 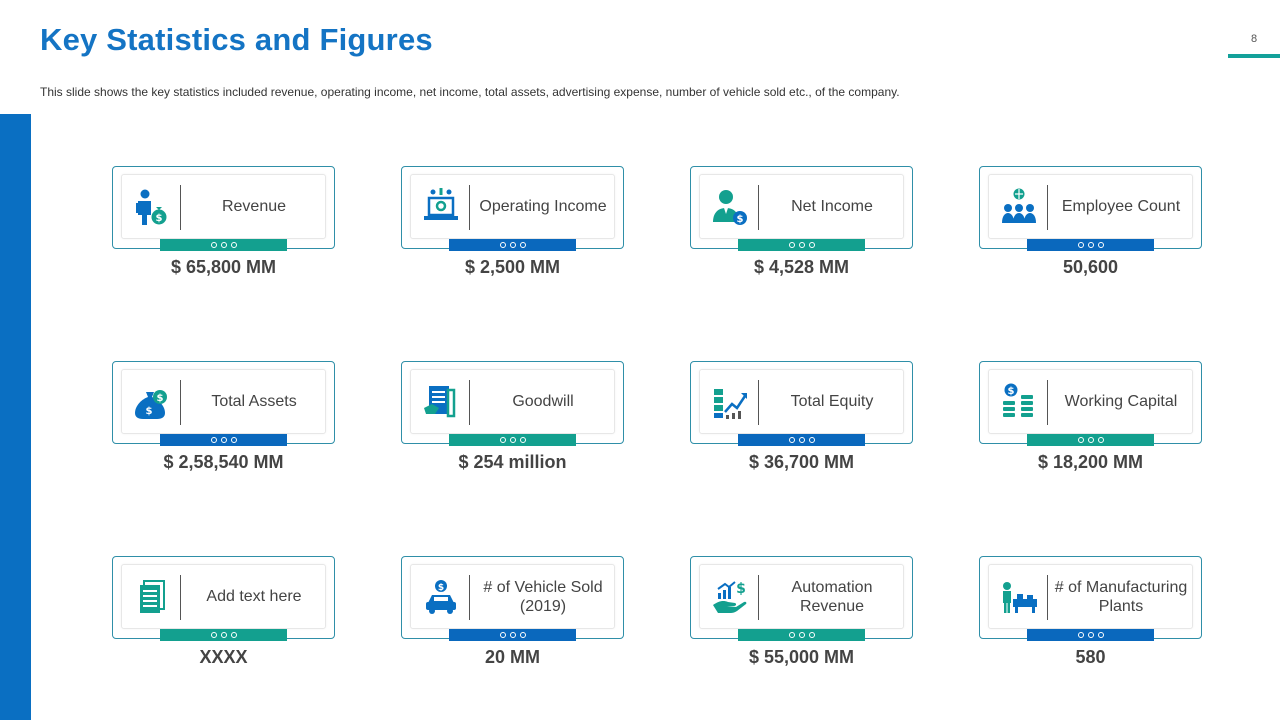 What do you see at coordinates (152, 207) in the screenshot?
I see `person-money-bag-icon: $` at bounding box center [152, 207].